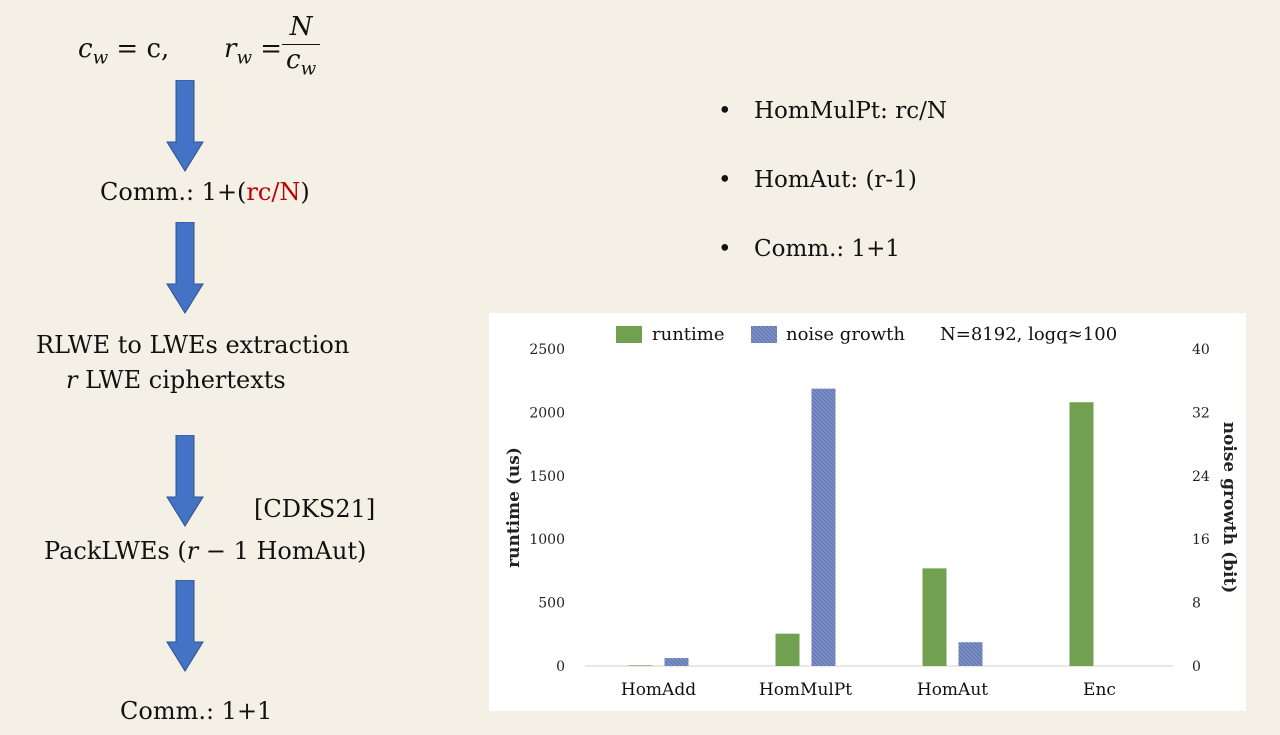 The width and height of the screenshot is (1280, 735). I want to click on legend-swatch-noise-growth, so click(764, 334).